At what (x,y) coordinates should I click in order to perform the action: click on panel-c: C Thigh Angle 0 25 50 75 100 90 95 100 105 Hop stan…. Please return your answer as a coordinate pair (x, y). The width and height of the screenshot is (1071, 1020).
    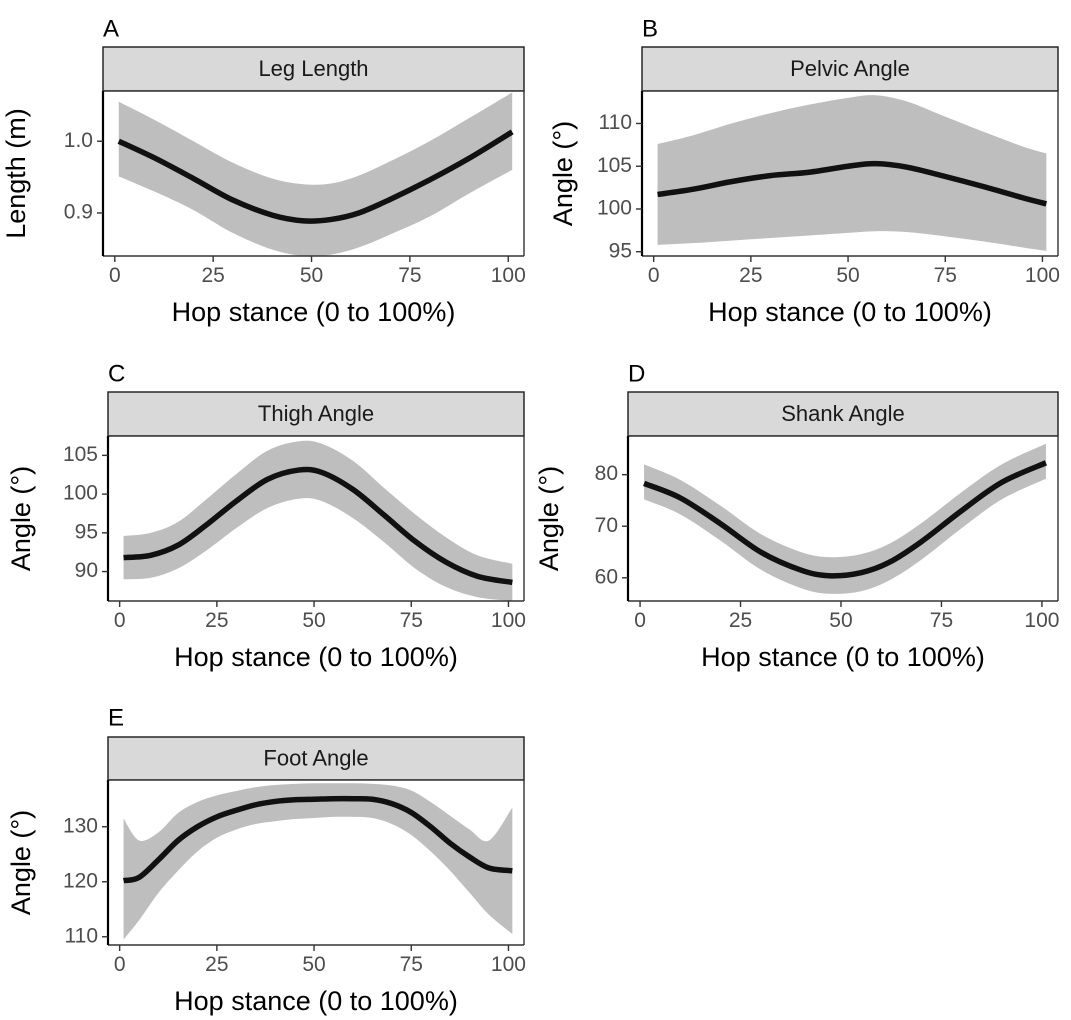
    Looking at the image, I should click on (266, 516).